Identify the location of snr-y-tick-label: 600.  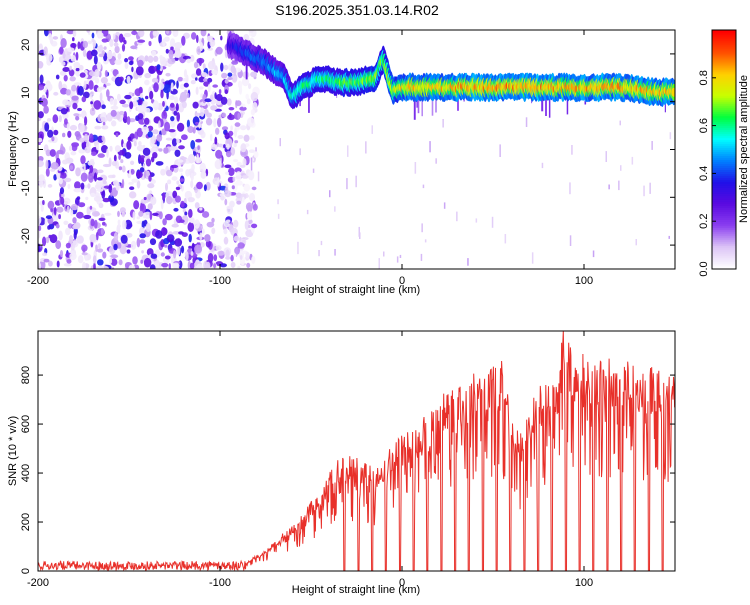
(26, 424).